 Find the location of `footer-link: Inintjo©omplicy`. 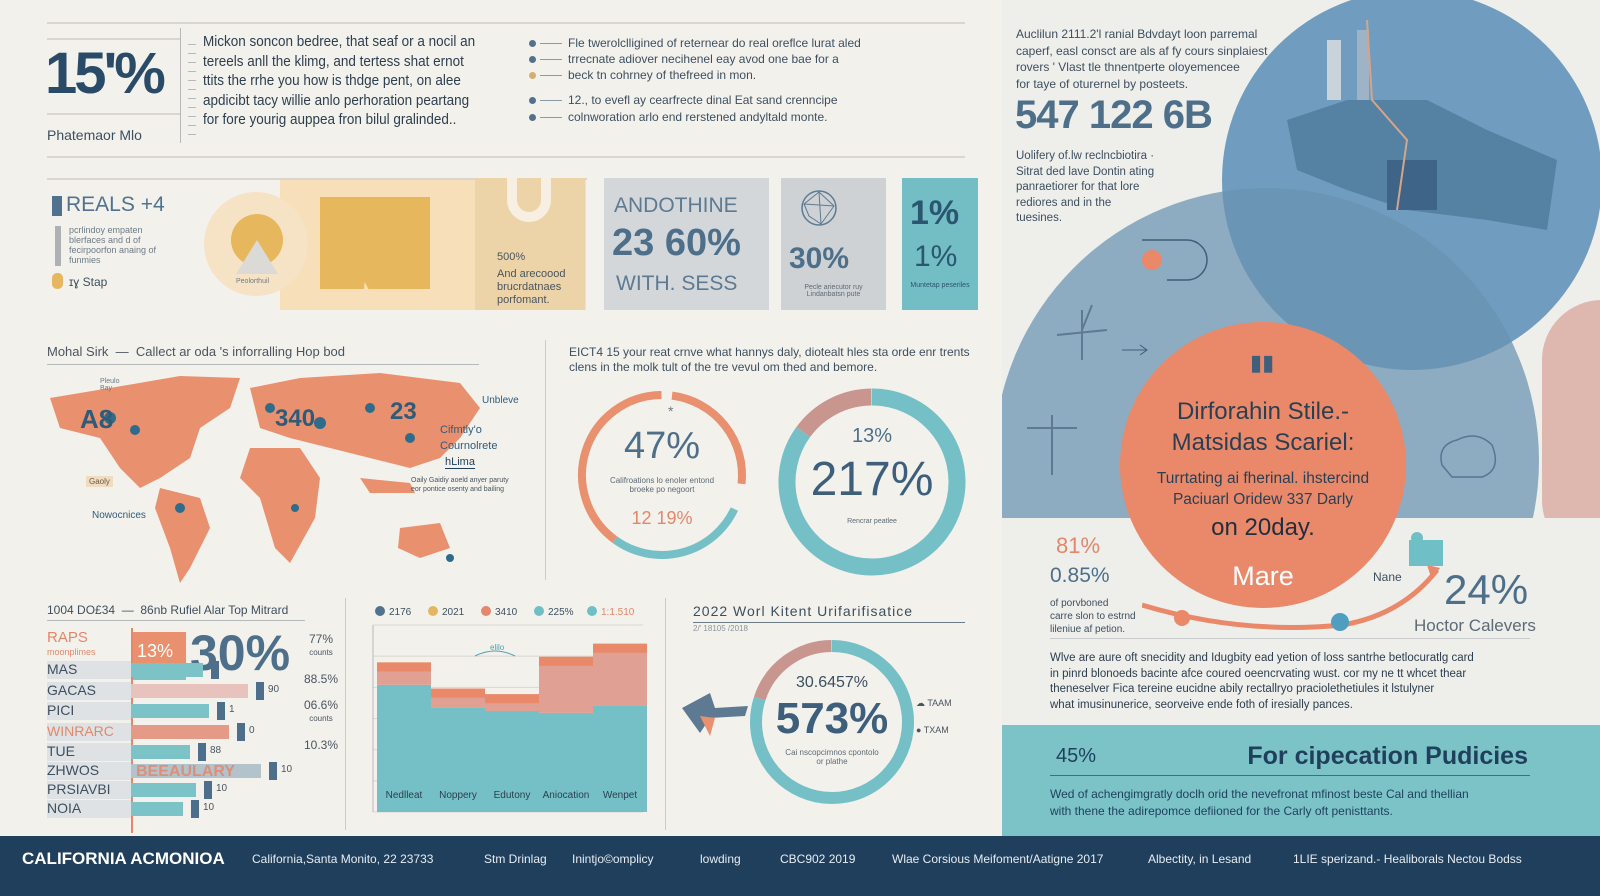

footer-link: Inintjo©omplicy is located at coordinates (613, 859).